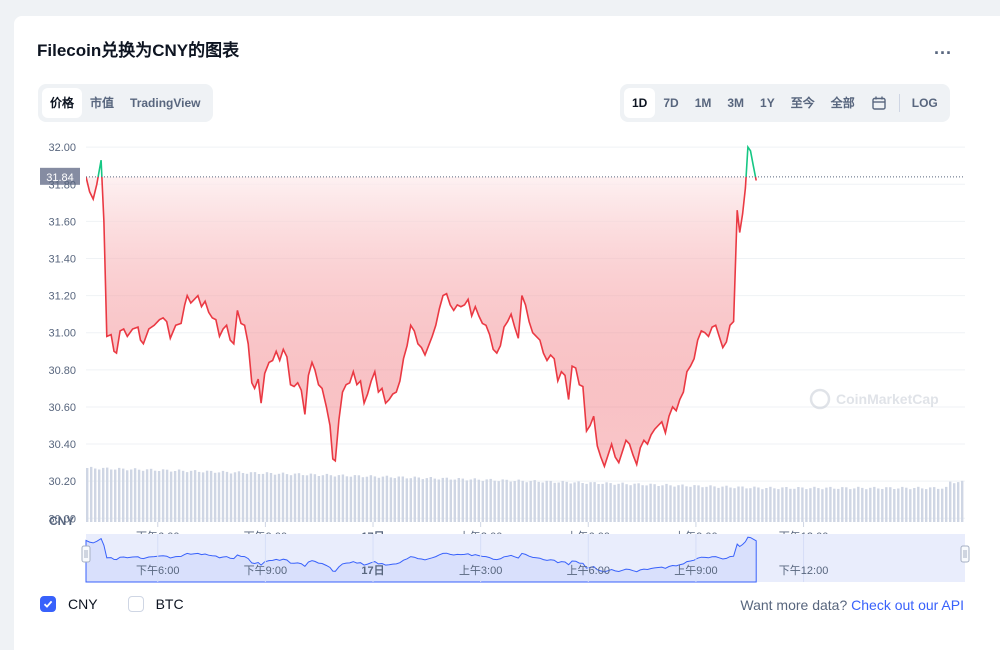 This screenshot has height=650, width=1000. What do you see at coordinates (907, 605) in the screenshot?
I see `api-link: Check out our API` at bounding box center [907, 605].